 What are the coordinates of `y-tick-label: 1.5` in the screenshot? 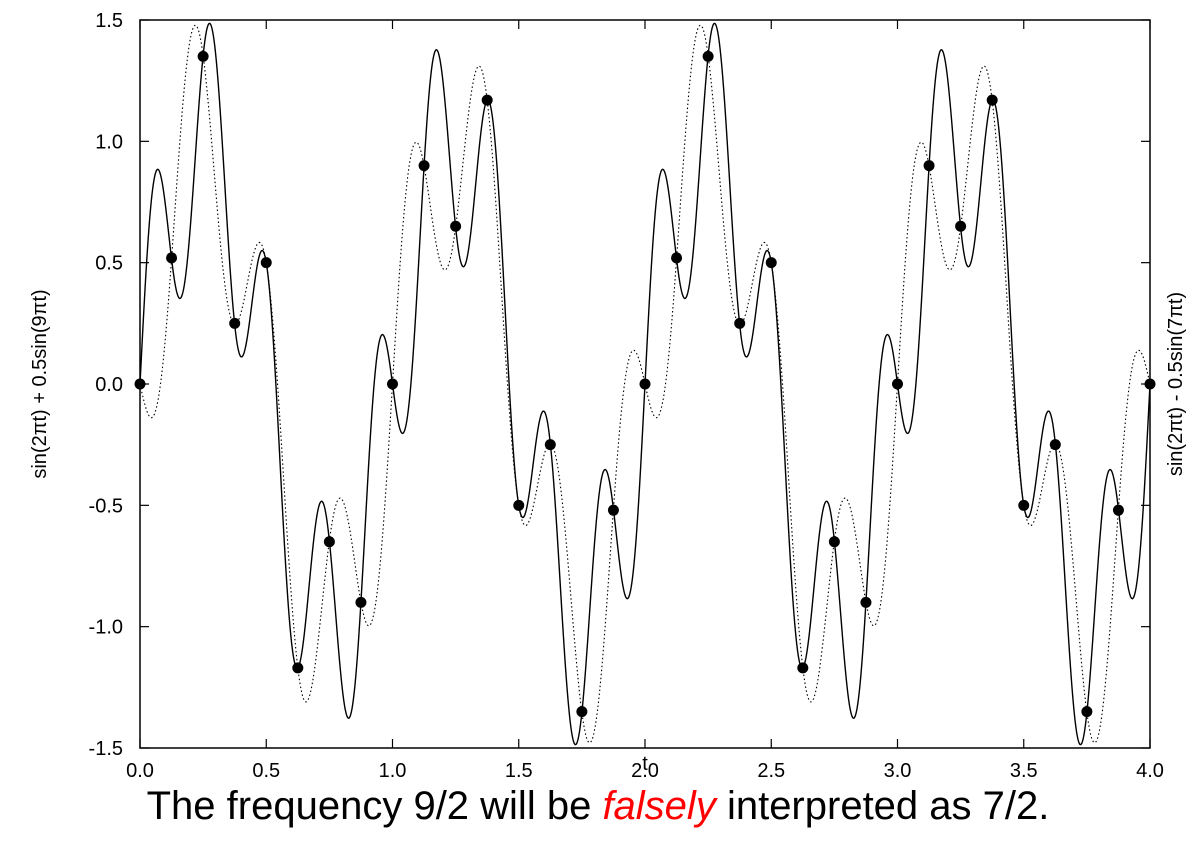 It's located at (109, 21).